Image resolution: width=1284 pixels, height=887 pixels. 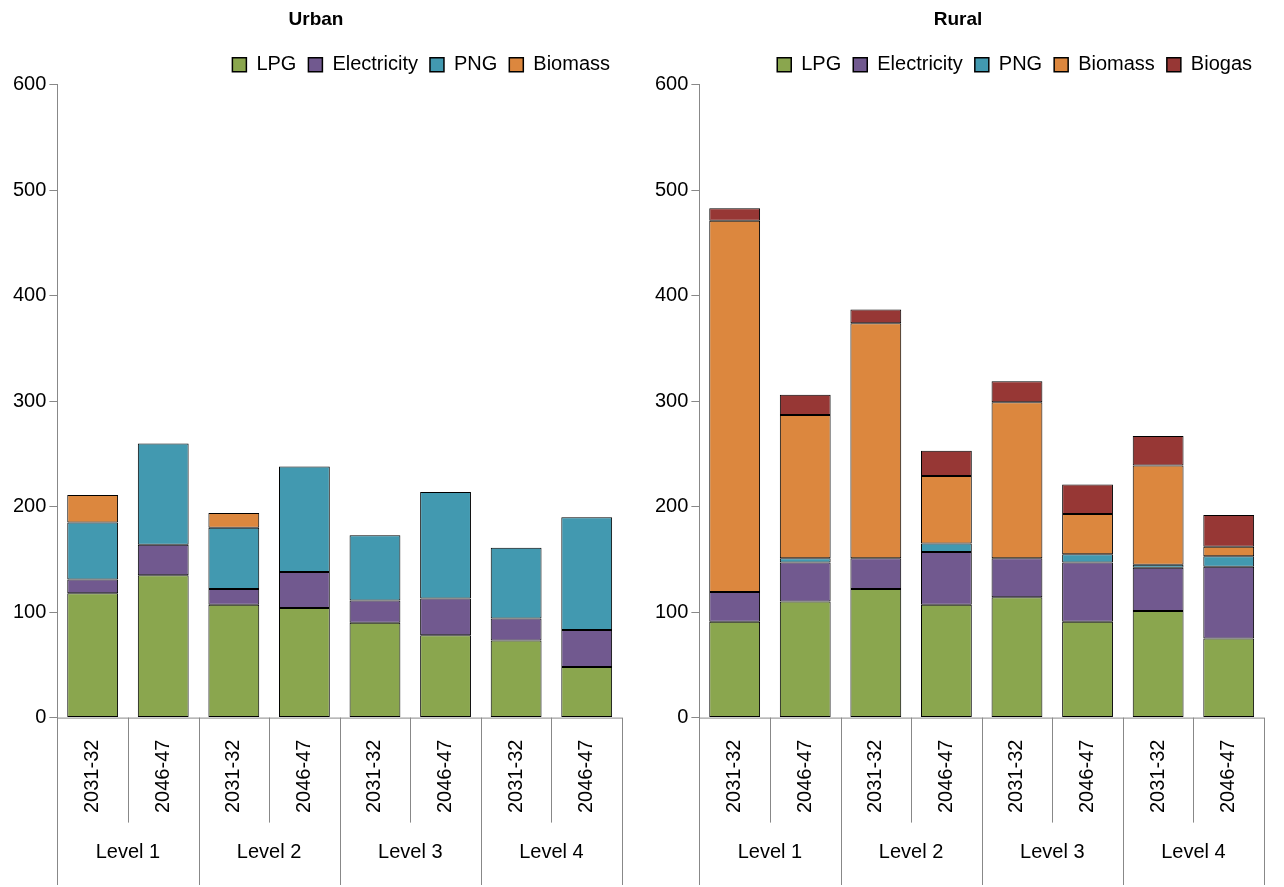 I want to click on chart-title: Urban, so click(x=316, y=18).